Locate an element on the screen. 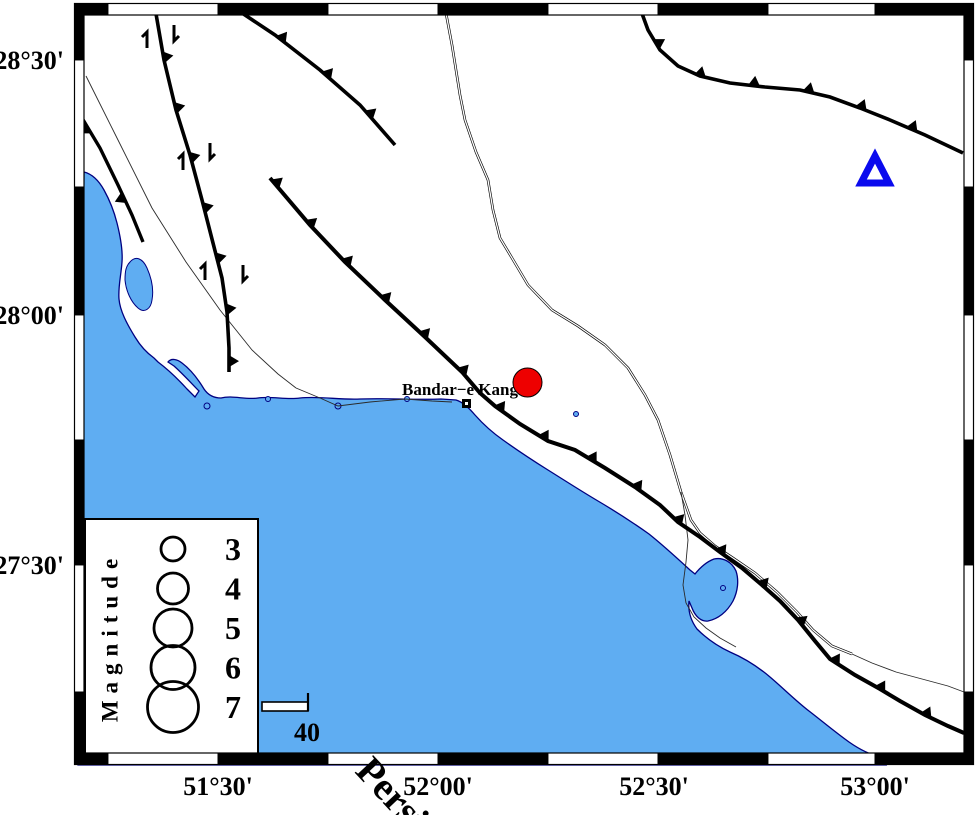 This screenshot has height=815, width=978. city-label: Bandar−e Kangan is located at coordinates (469, 389).